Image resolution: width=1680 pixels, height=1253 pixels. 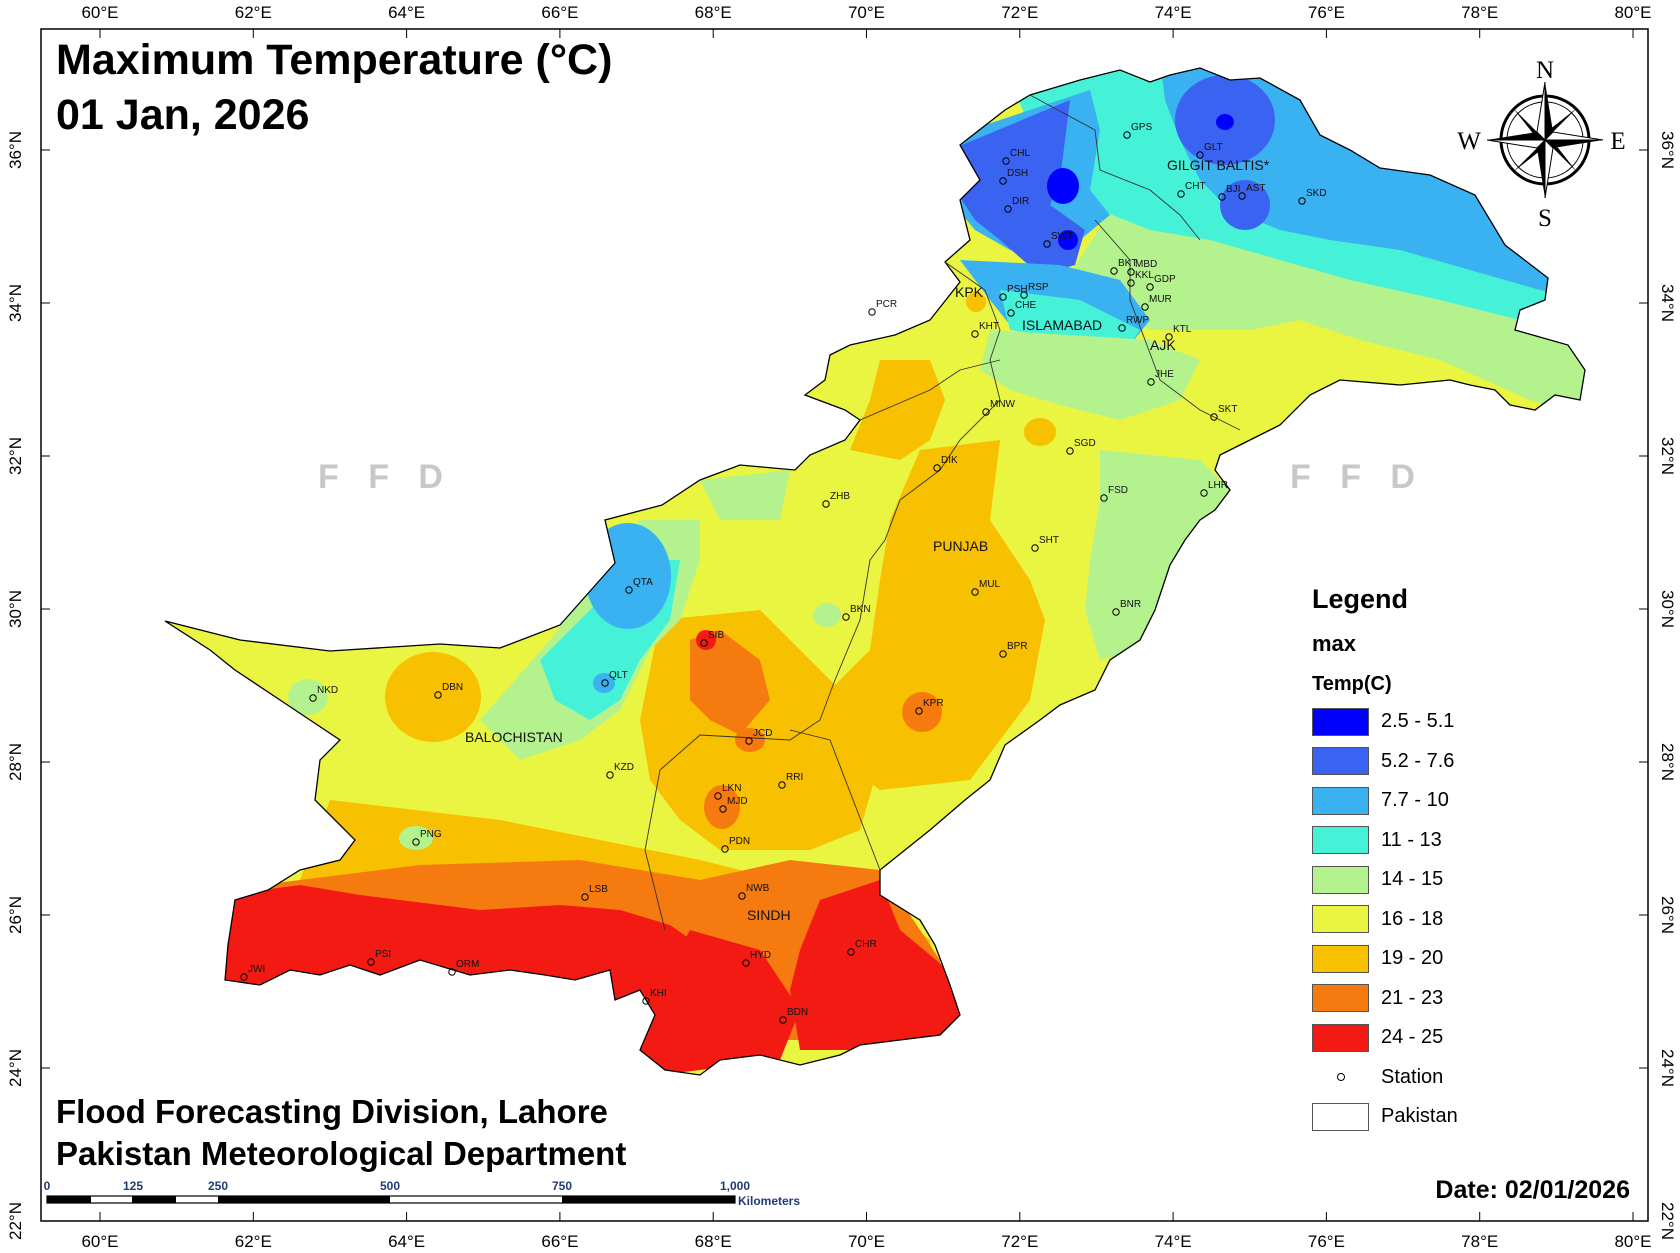 I want to click on station-label: KKL, so click(x=1144, y=275).